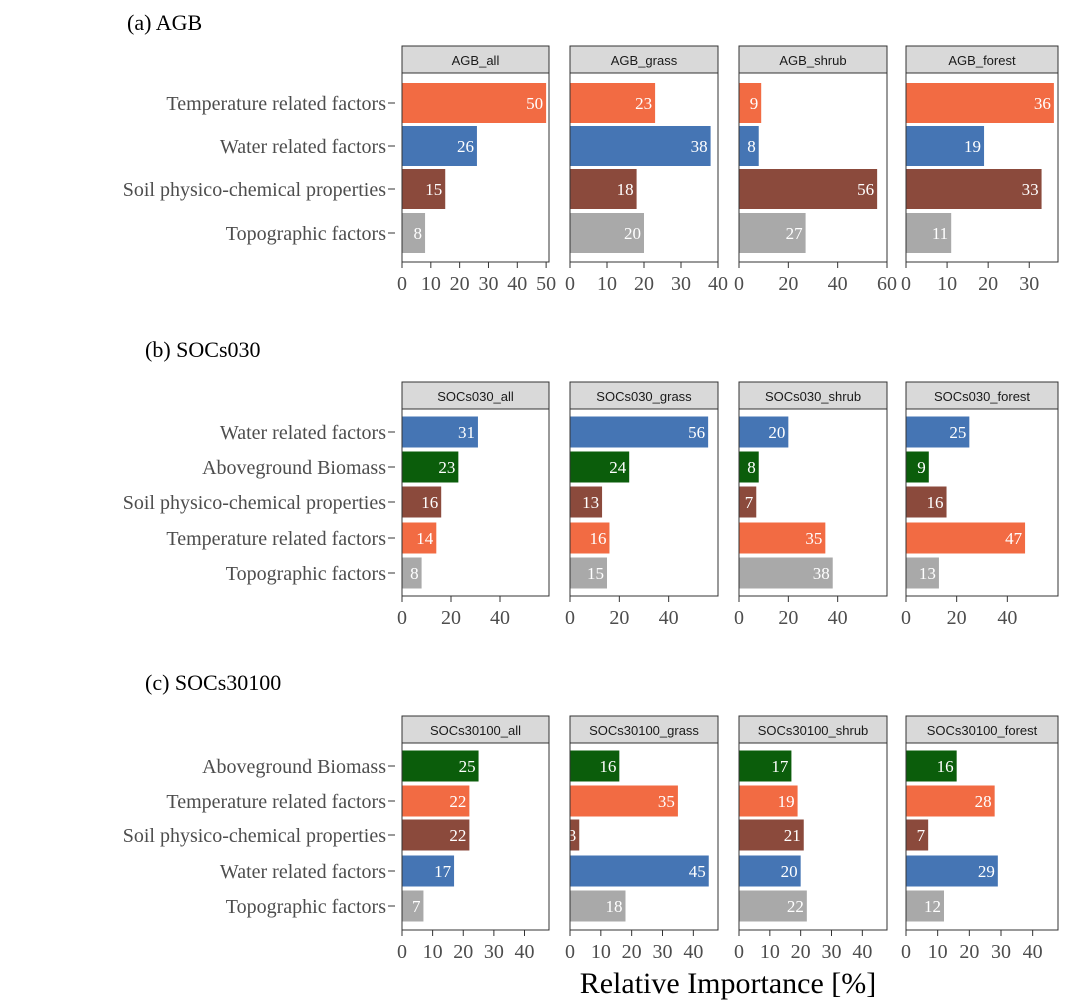 Image resolution: width=1071 pixels, height=1005 pixels. I want to click on facet-agb-grass: AGB_grass 23 38 18 20 0 10 20 30 40, so click(646, 170).